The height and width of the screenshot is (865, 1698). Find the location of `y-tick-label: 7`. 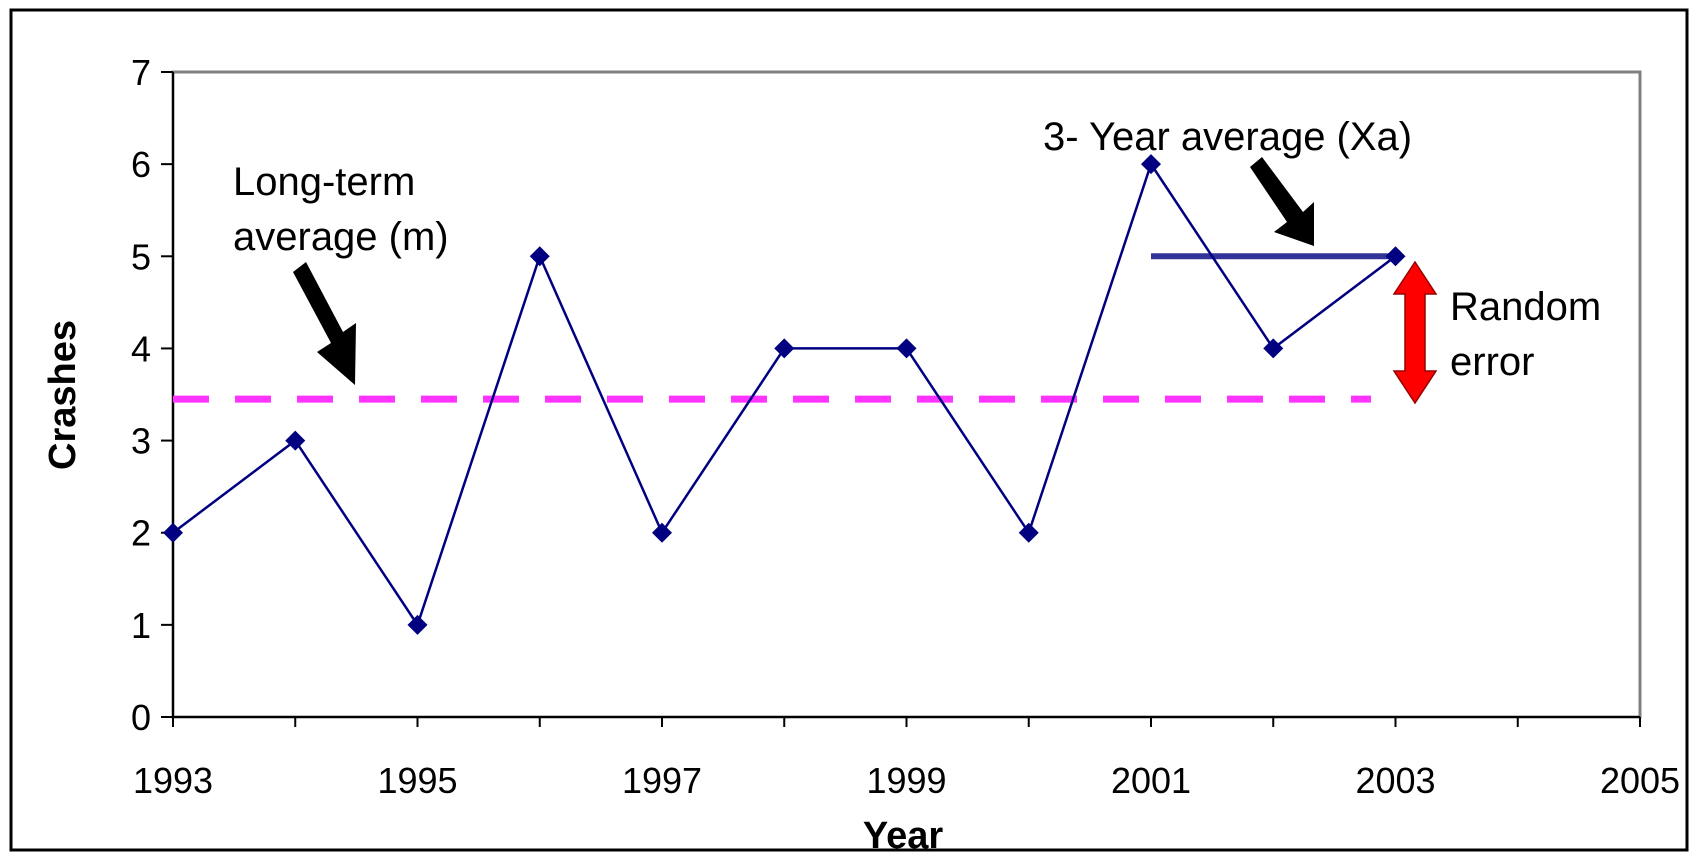

y-tick-label: 7 is located at coordinates (141, 72).